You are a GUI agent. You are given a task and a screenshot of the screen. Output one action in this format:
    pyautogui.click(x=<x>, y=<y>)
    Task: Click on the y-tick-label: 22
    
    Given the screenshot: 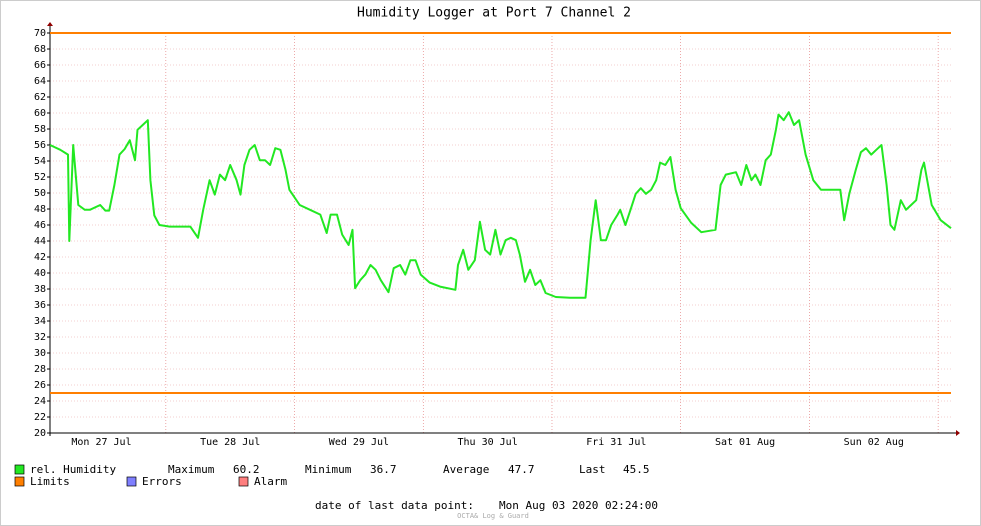 What is the action you would take?
    pyautogui.click(x=40, y=417)
    